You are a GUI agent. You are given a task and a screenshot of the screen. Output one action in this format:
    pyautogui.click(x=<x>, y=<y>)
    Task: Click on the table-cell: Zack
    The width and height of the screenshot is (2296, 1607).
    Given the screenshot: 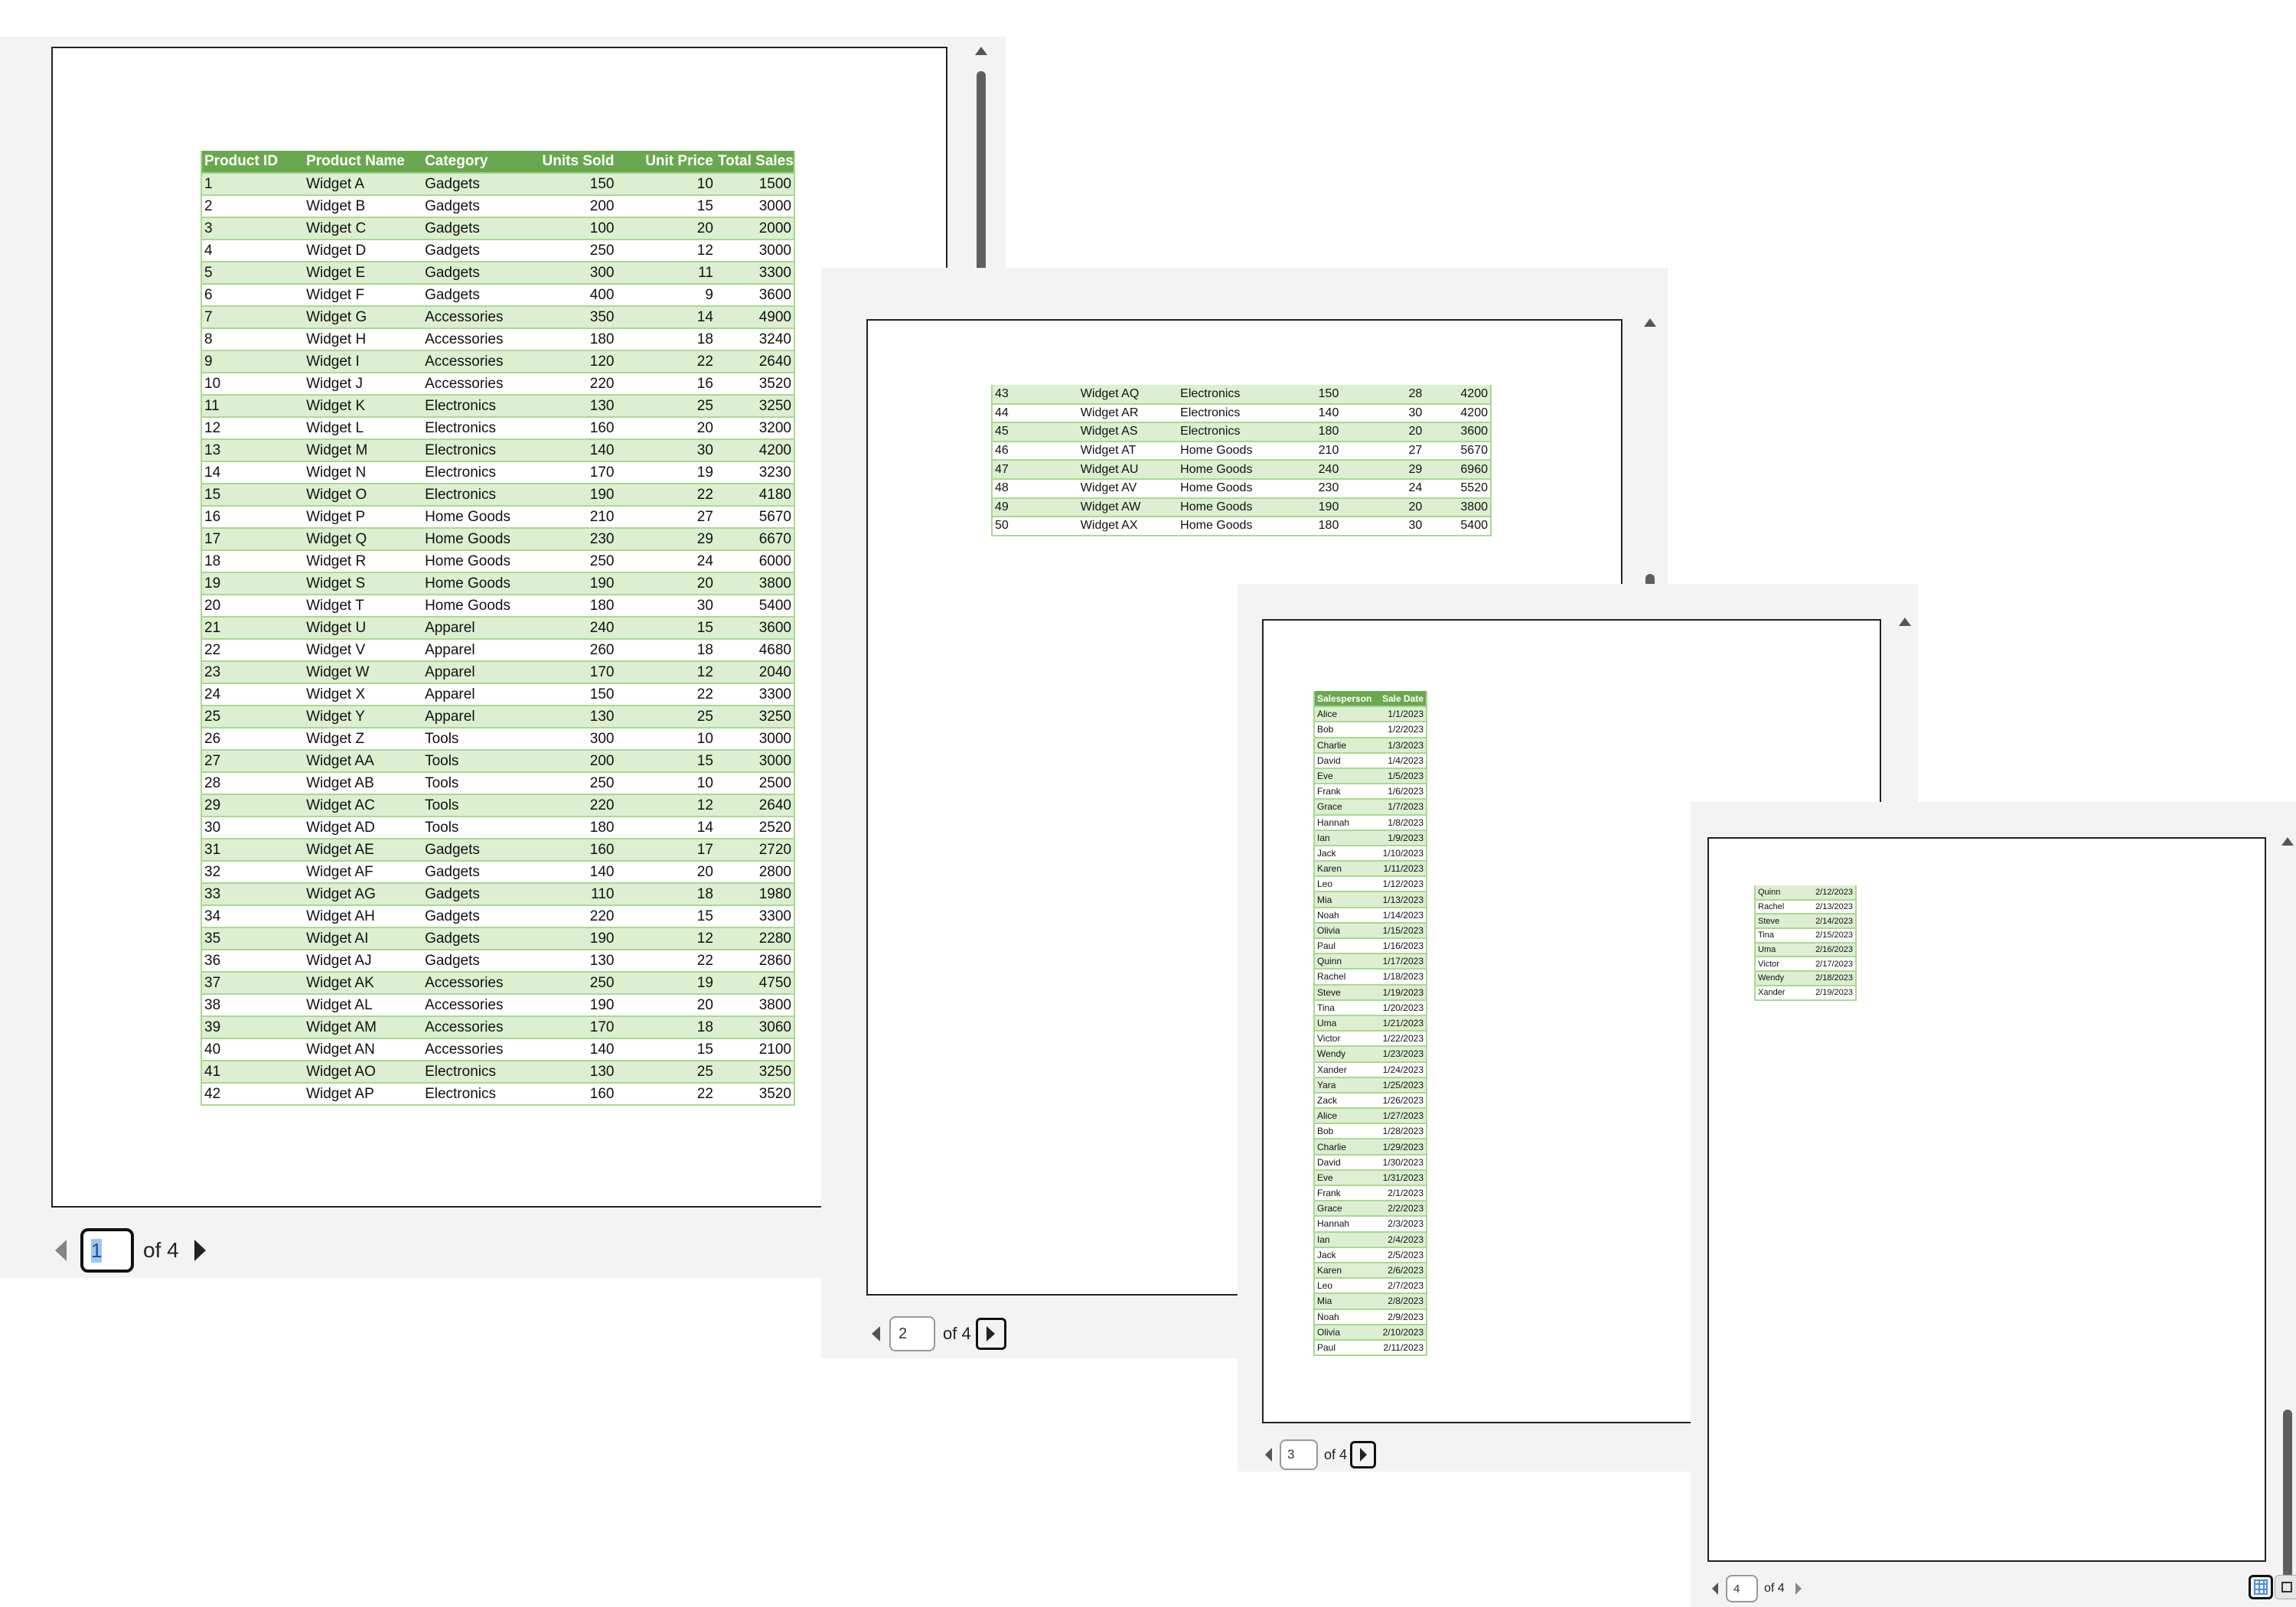 What is the action you would take?
    pyautogui.click(x=1343, y=1101)
    